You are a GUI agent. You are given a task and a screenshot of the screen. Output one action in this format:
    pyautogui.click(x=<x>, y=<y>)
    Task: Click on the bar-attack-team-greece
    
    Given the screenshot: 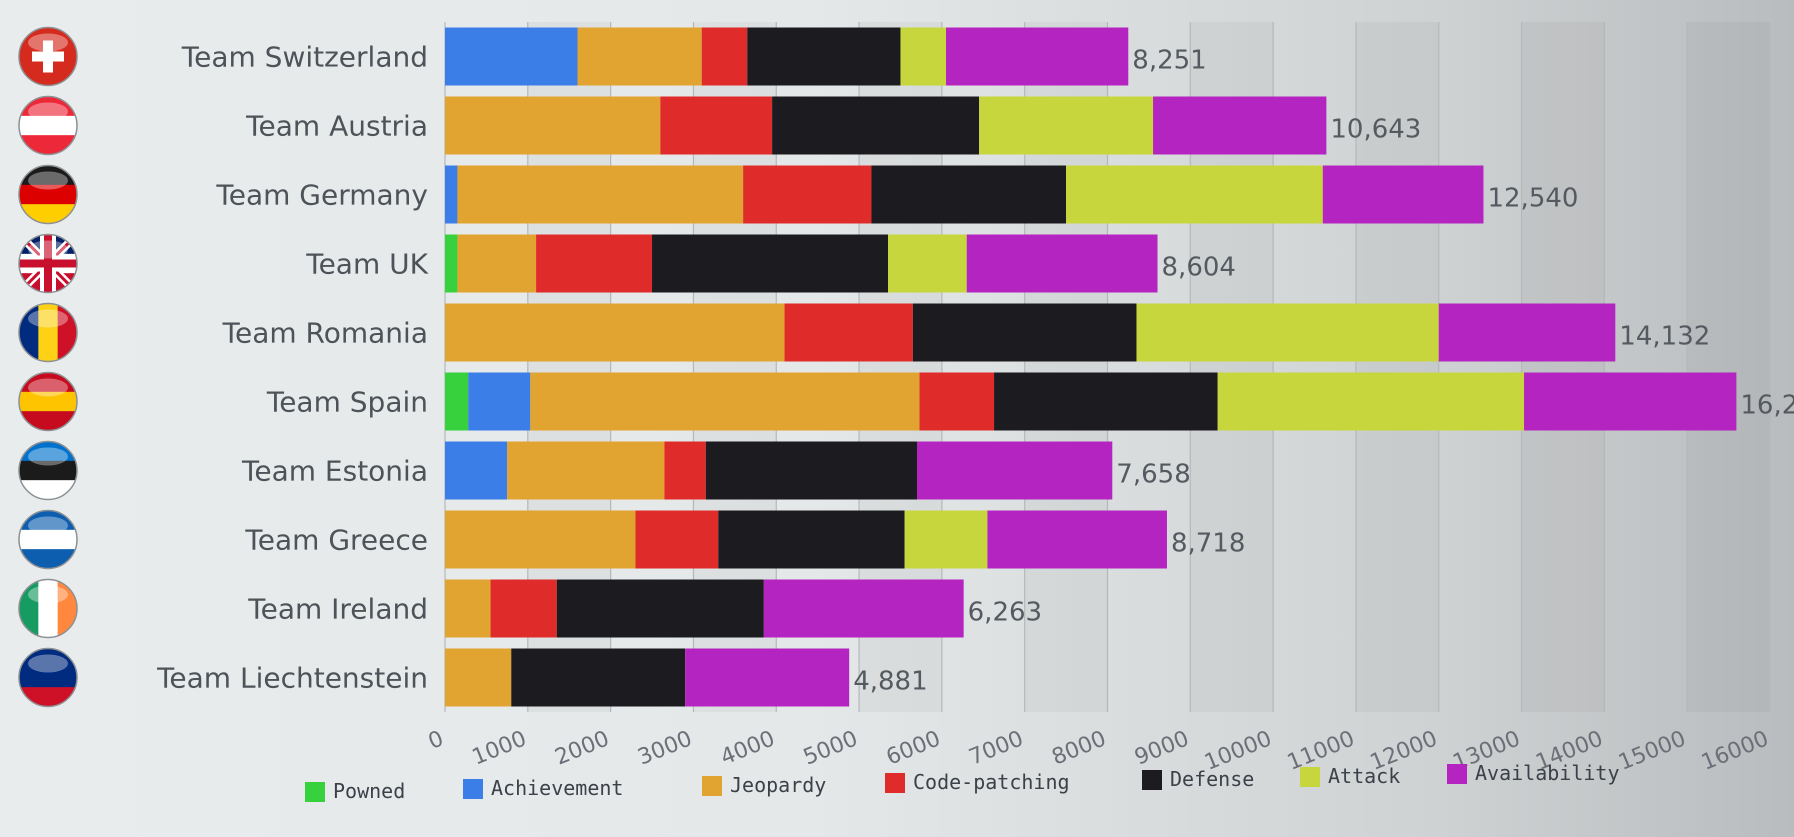 What is the action you would take?
    pyautogui.click(x=946, y=539)
    